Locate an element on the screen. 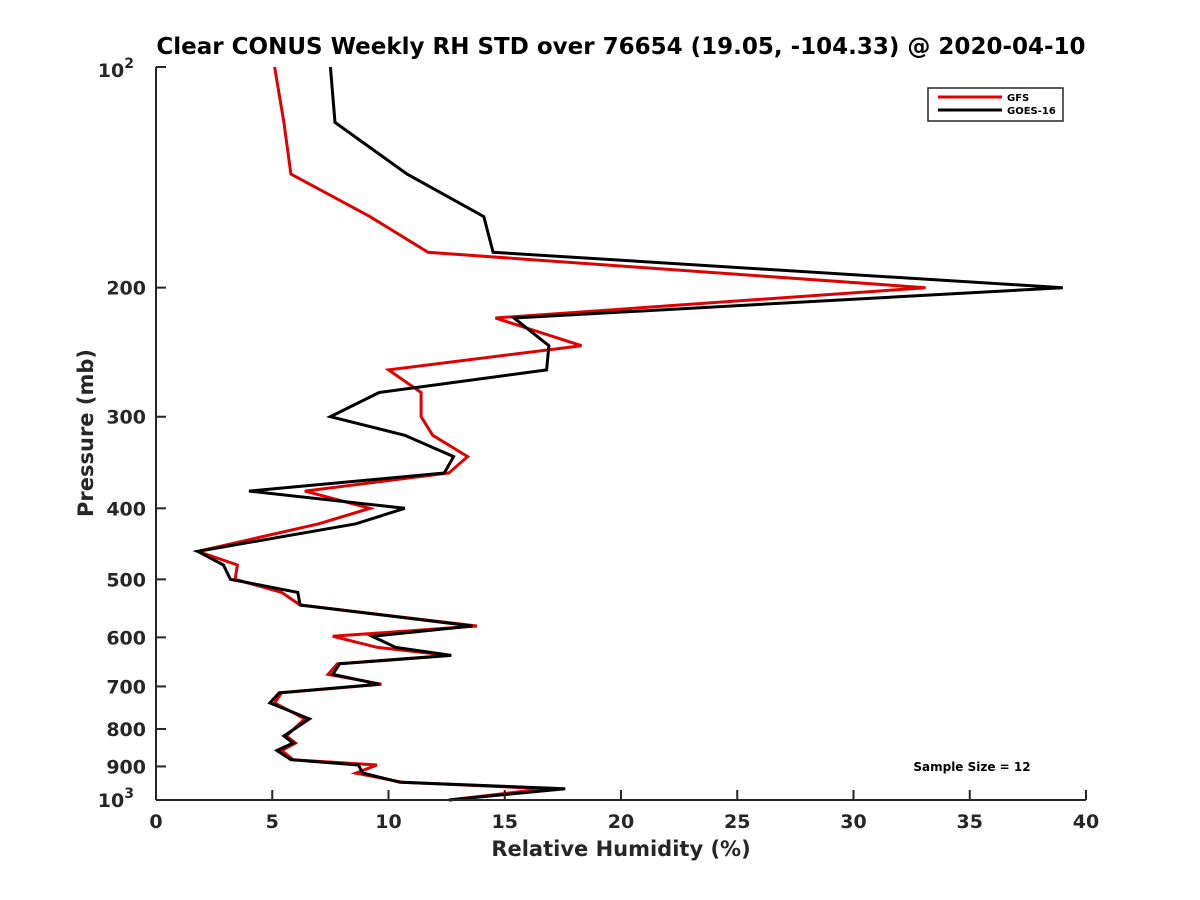  y-tick-label: 200 is located at coordinates (126, 289).